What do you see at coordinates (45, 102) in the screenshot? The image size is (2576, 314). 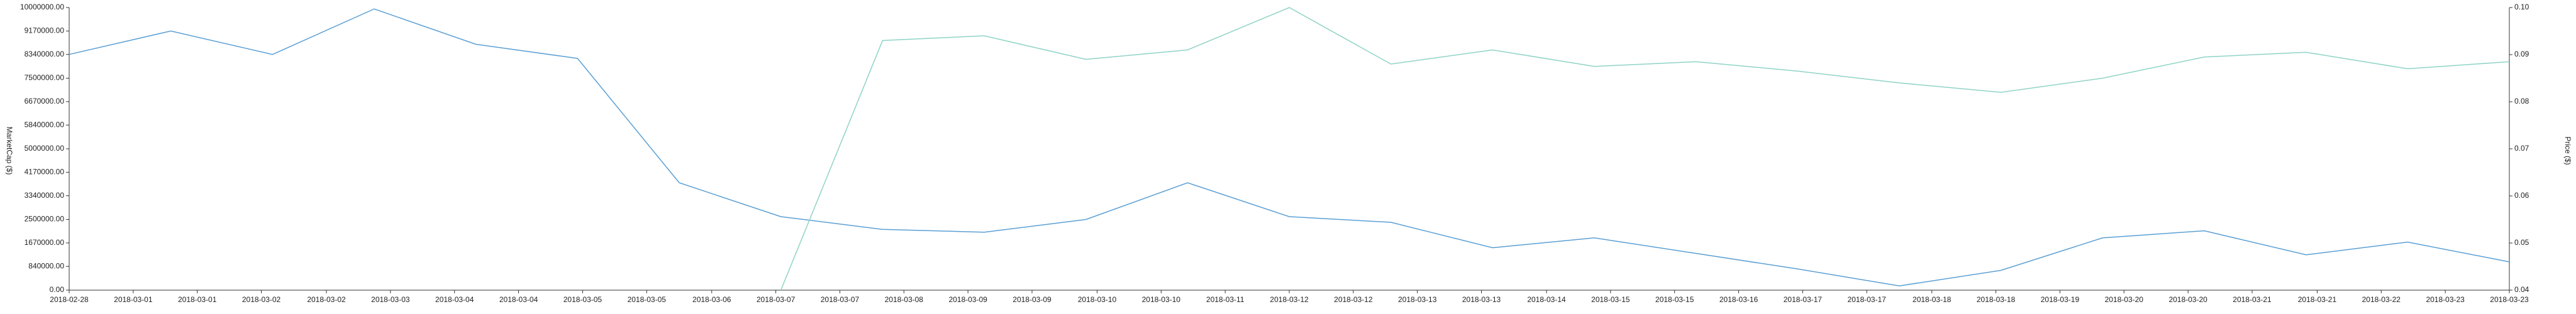 I see `y-tick-label: 6670000.00` at bounding box center [45, 102].